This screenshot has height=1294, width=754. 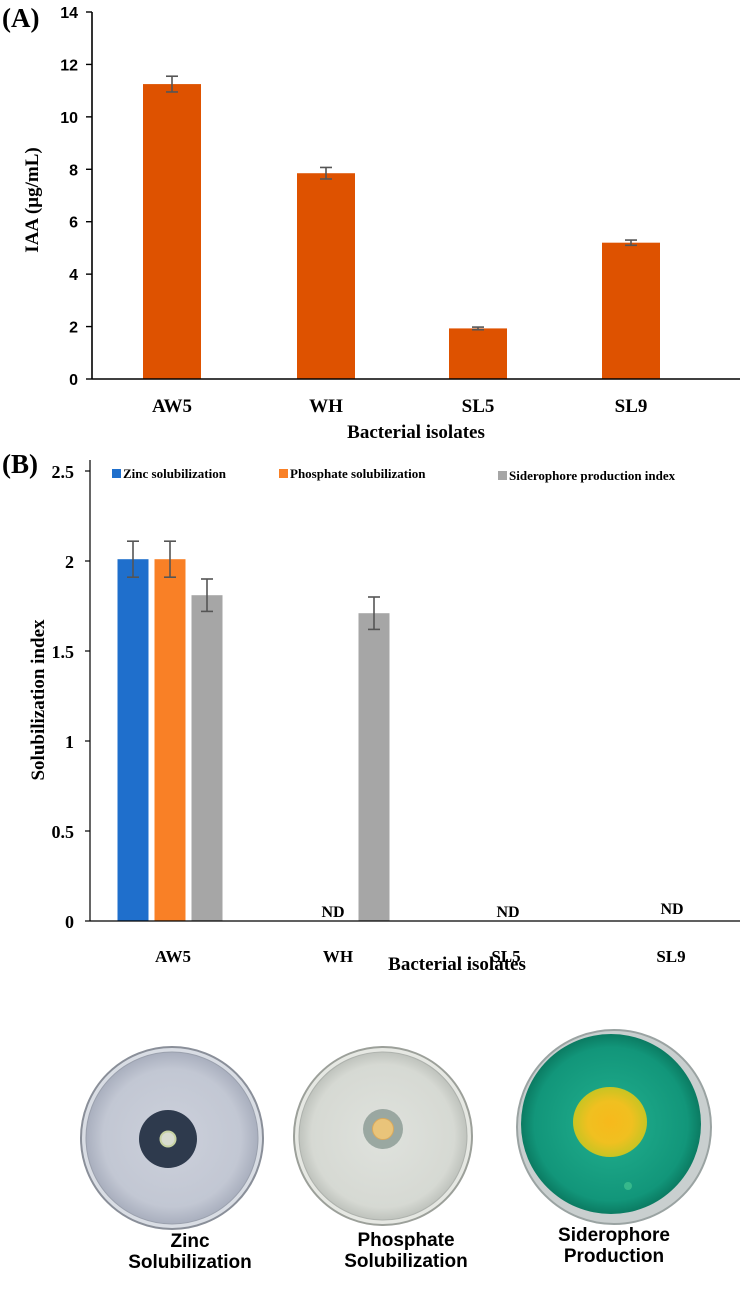 What do you see at coordinates (116, 473) in the screenshot?
I see `legend-swatch-zinc` at bounding box center [116, 473].